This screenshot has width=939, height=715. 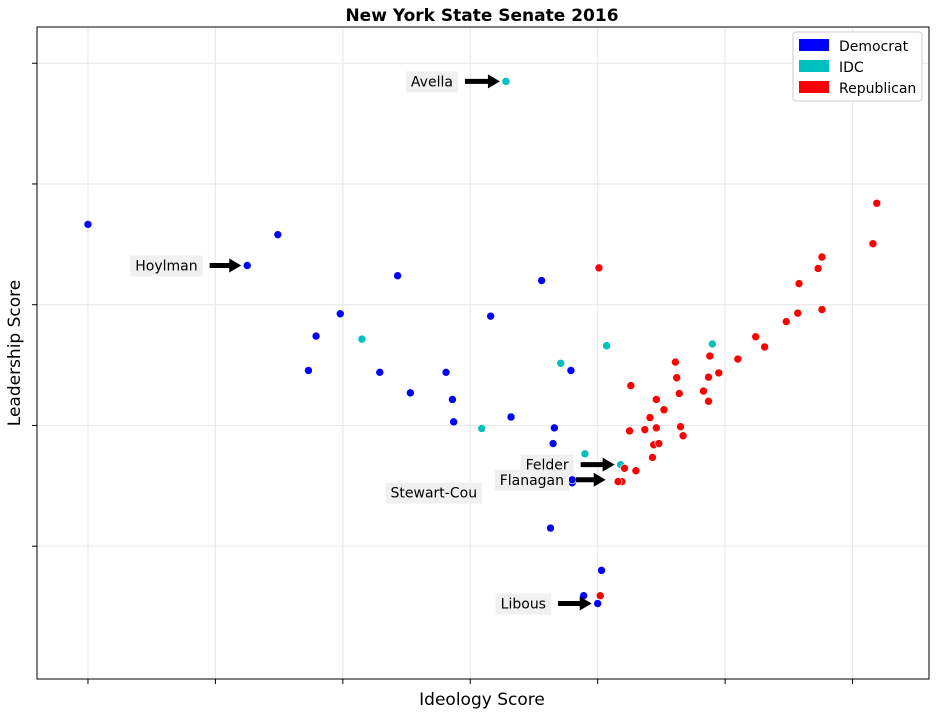 I want to click on legend-swatch-idc, so click(x=814, y=66).